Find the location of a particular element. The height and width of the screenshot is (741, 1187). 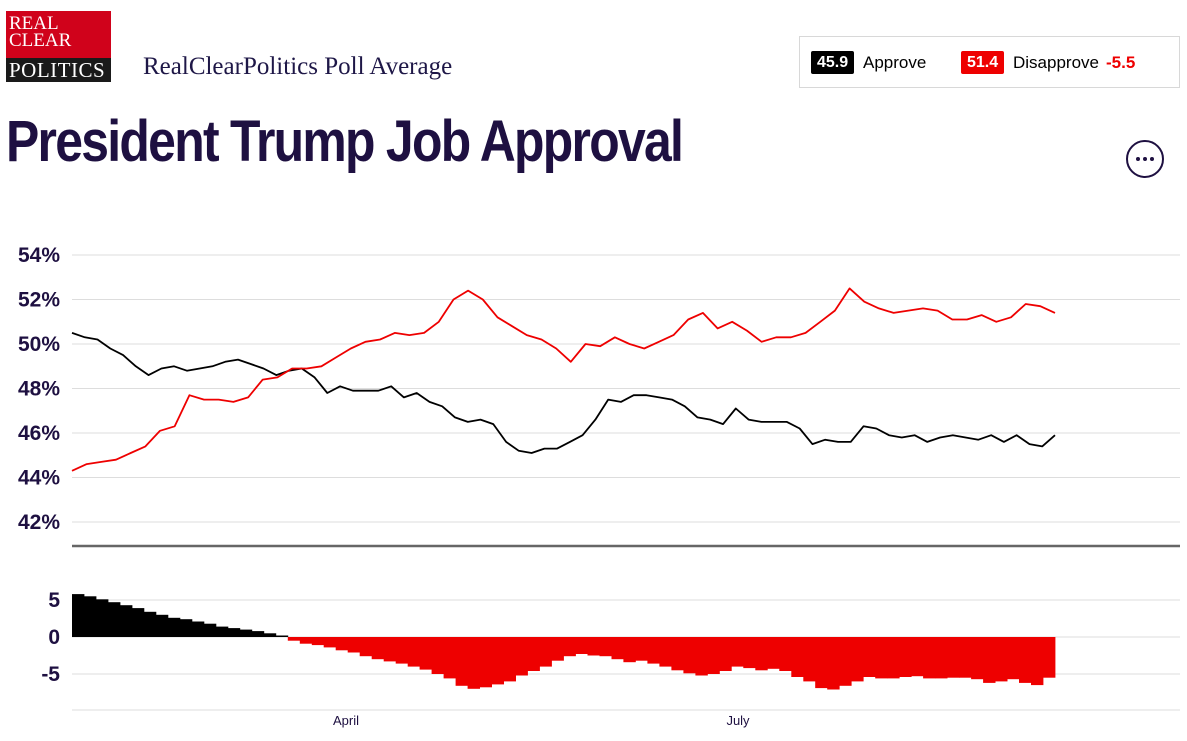

approve-label: Approve is located at coordinates (895, 62).